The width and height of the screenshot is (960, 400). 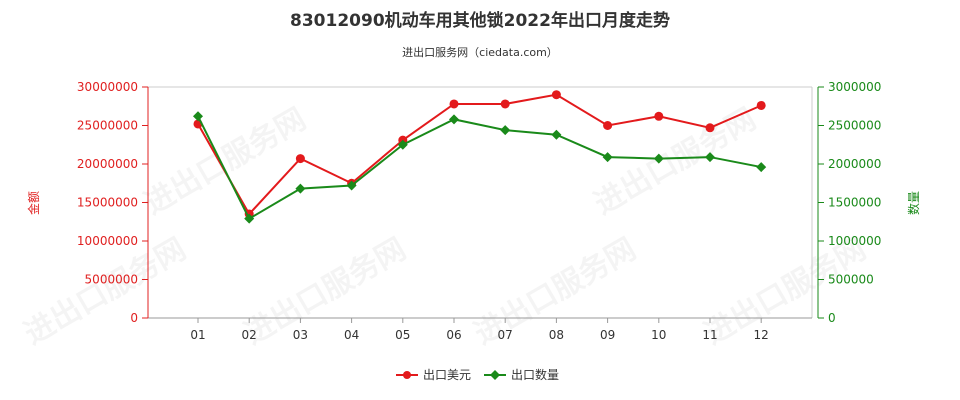 What do you see at coordinates (854, 126) in the screenshot?
I see `right-tick-label: 2500000` at bounding box center [854, 126].